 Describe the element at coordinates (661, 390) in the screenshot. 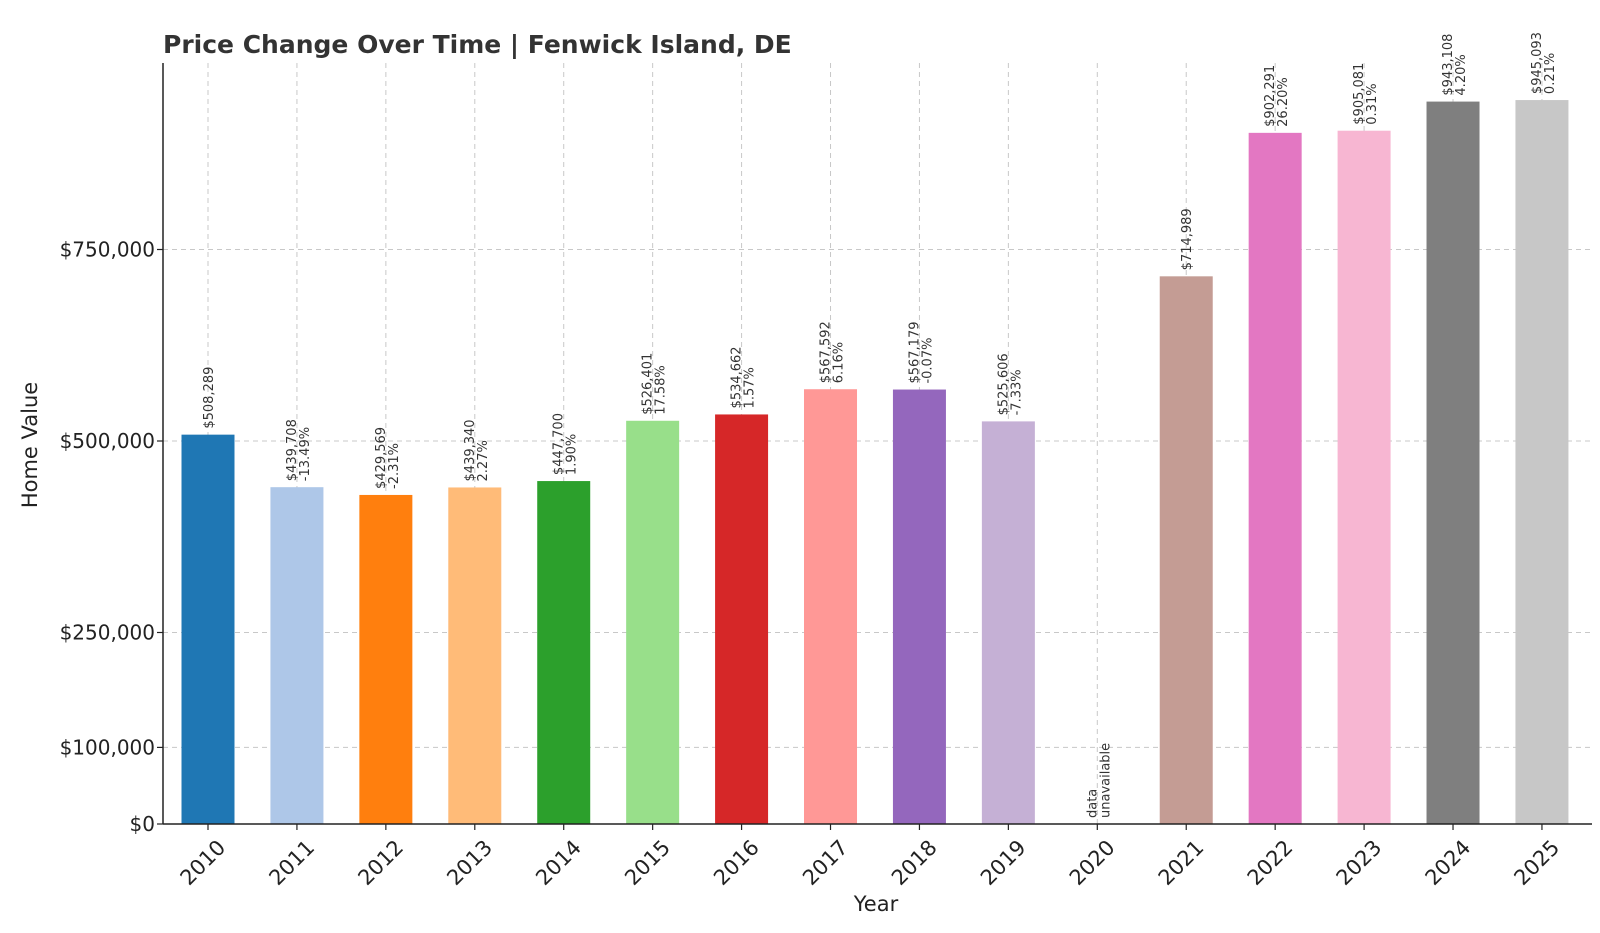

I see `bar-change-label: 17.58%` at that location.